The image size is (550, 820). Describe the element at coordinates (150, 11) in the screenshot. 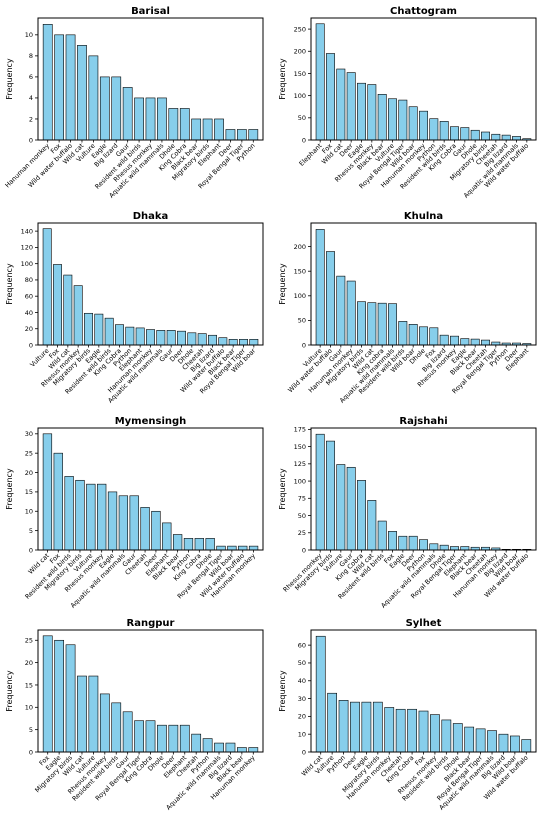

I see `panel-title: Barisal` at that location.